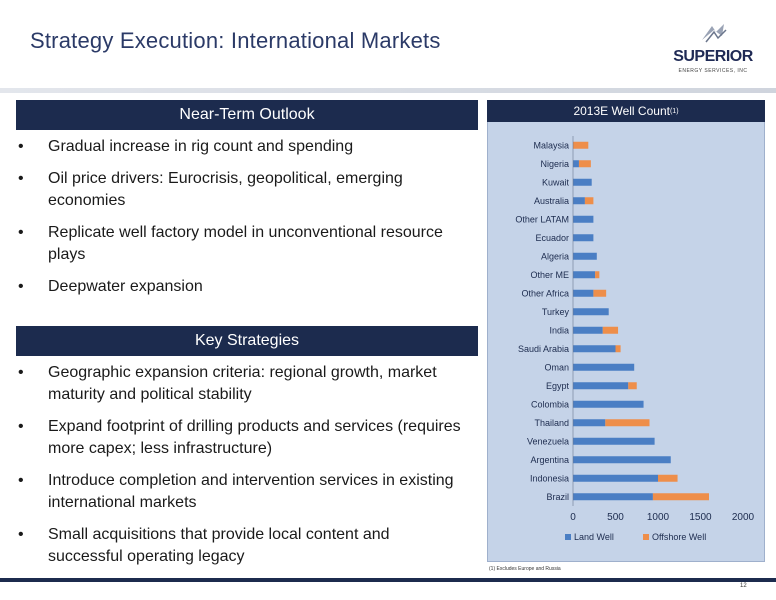 The image size is (776, 600). What do you see at coordinates (555, 256) in the screenshot?
I see `category-label: Algeria` at bounding box center [555, 256].